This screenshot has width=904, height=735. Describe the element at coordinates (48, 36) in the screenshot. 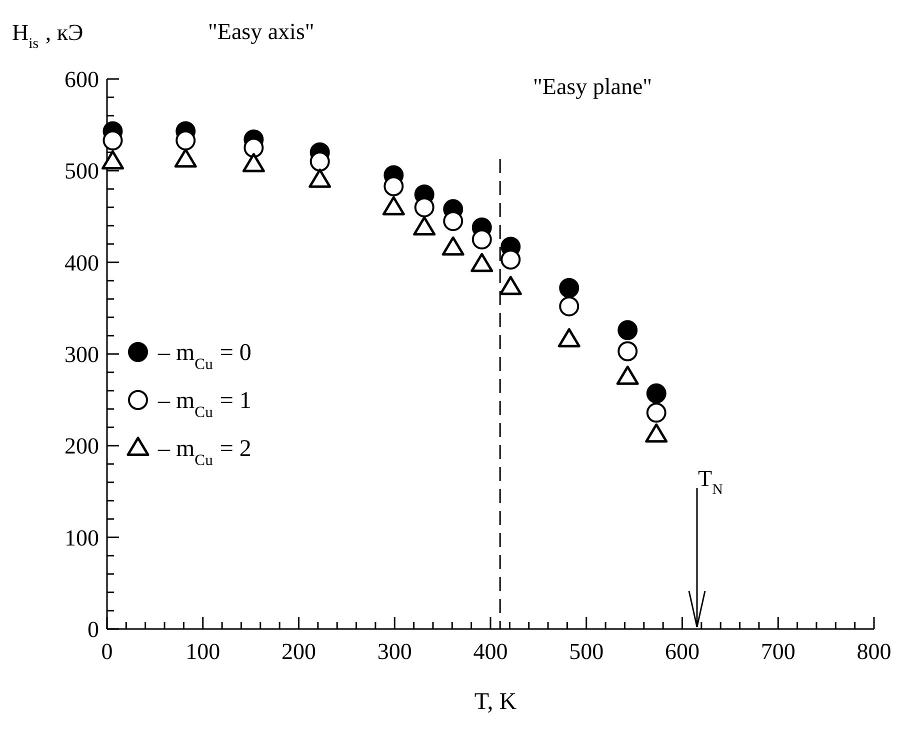

I see `y-axis-title: H$_{is}$, кЭ` at that location.